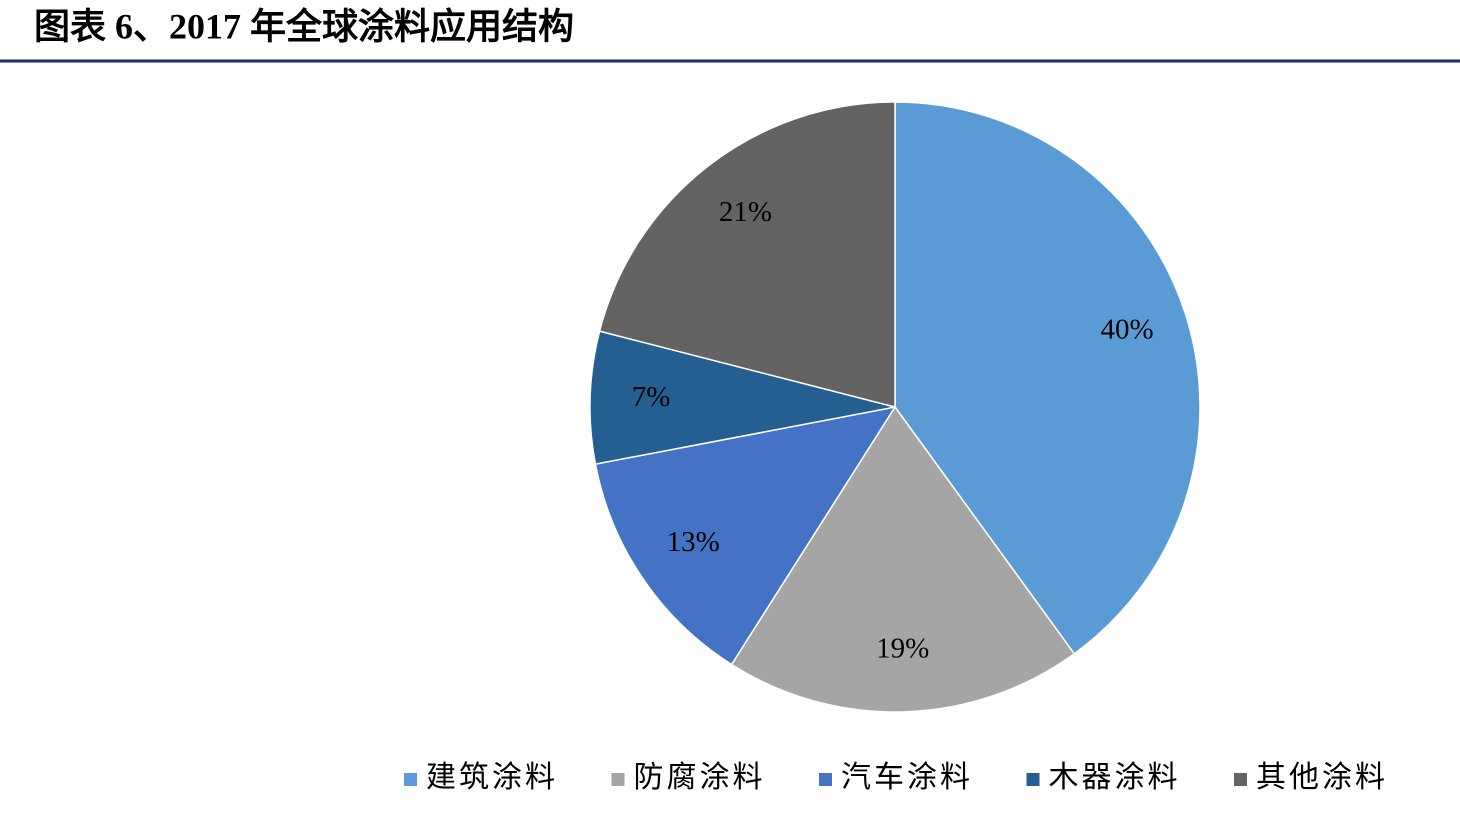 The height and width of the screenshot is (826, 1460). What do you see at coordinates (907, 777) in the screenshot?
I see `legend-label: 汽车涂料` at bounding box center [907, 777].